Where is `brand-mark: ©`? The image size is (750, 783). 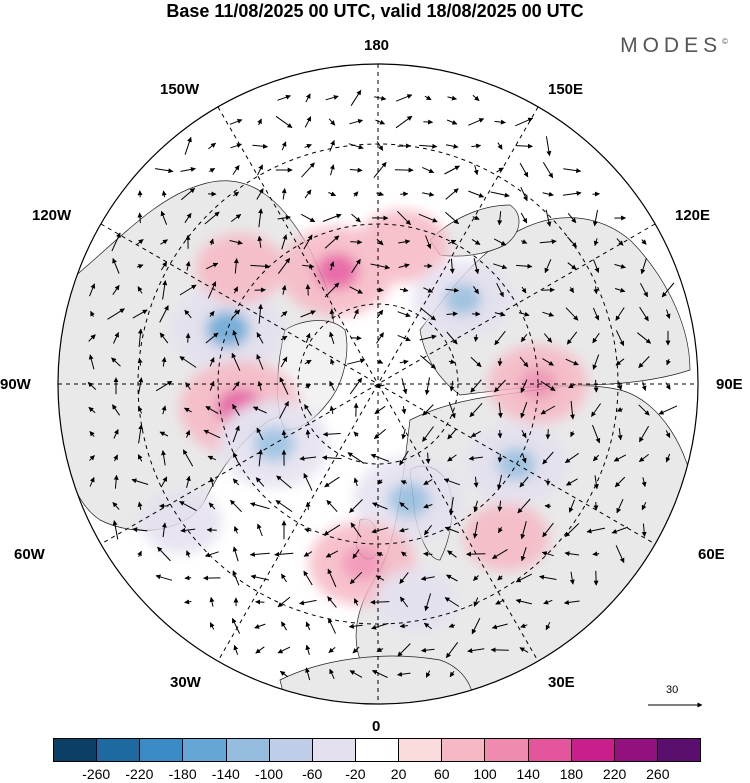 brand-mark: © is located at coordinates (725, 41).